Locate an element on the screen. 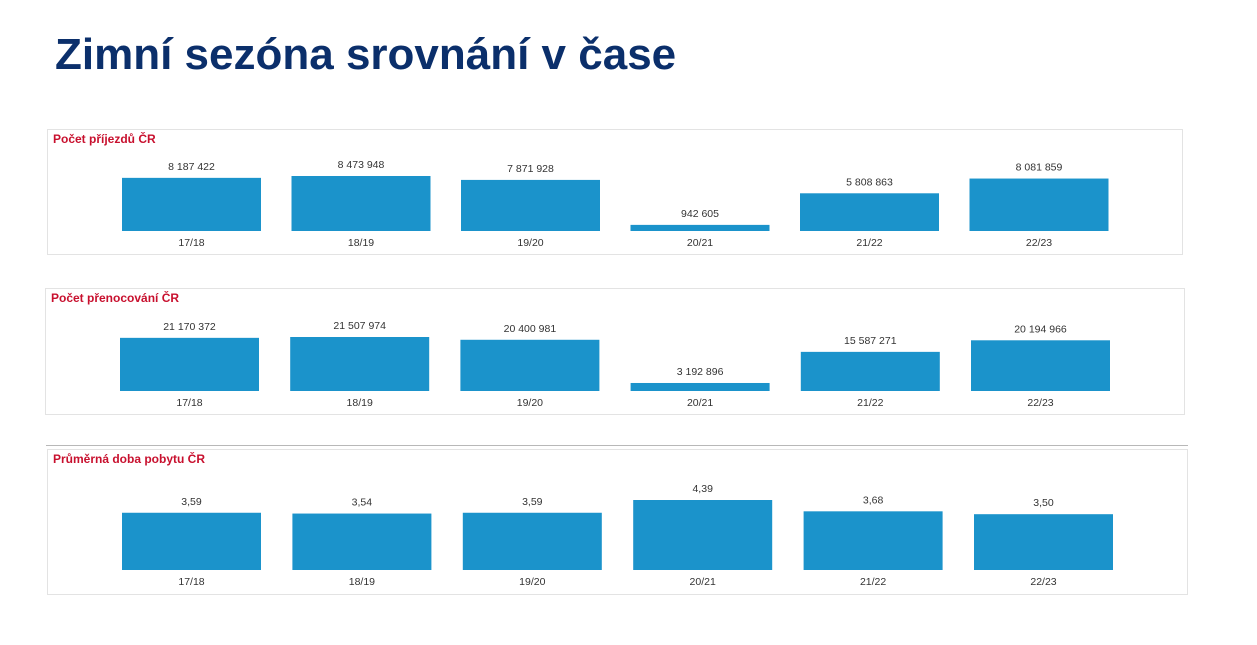  data-label: 21 507 974 is located at coordinates (359, 326).